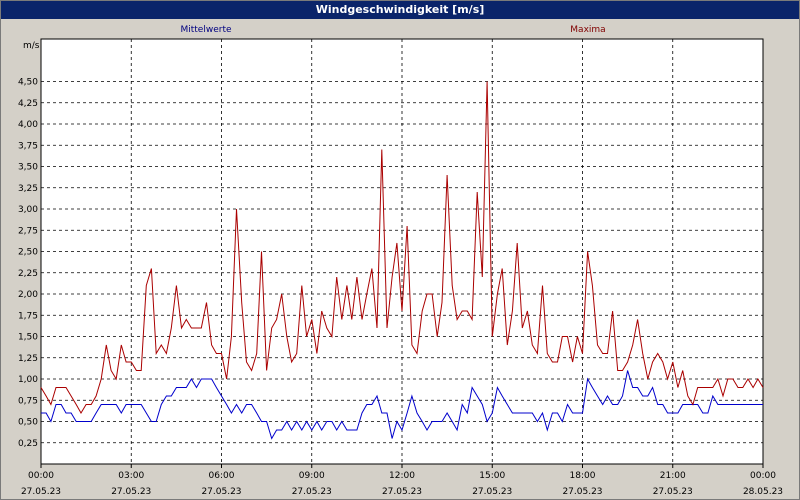  What do you see at coordinates (28, 338) in the screenshot?
I see `y-tick-label: 1,50` at bounding box center [28, 338].